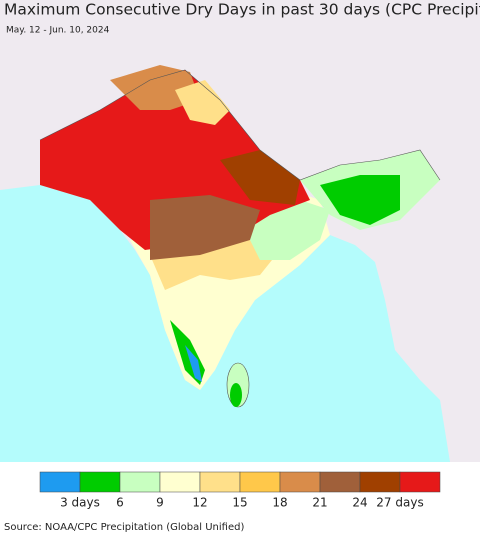 The width and height of the screenshot is (480, 536). What do you see at coordinates (279, 503) in the screenshot?
I see `legend-label: 18` at bounding box center [279, 503].